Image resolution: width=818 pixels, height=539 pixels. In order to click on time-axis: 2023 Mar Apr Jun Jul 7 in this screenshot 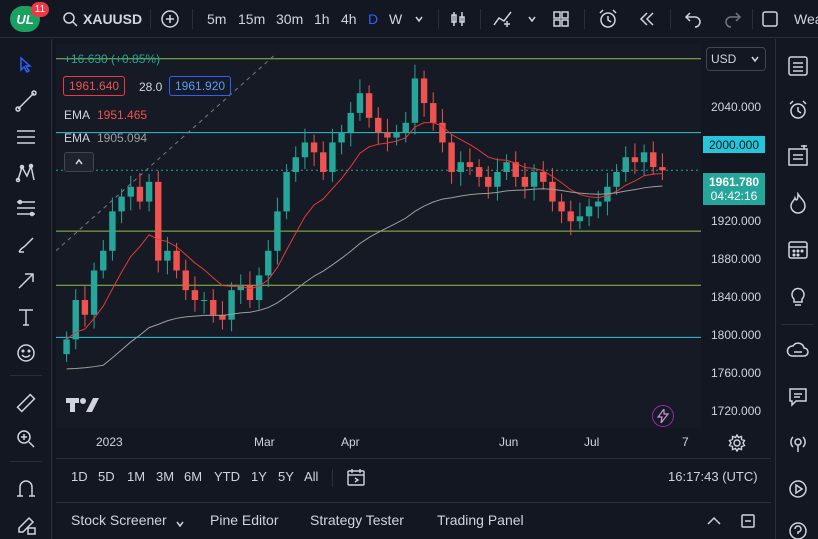, I will do `click(378, 442)`.